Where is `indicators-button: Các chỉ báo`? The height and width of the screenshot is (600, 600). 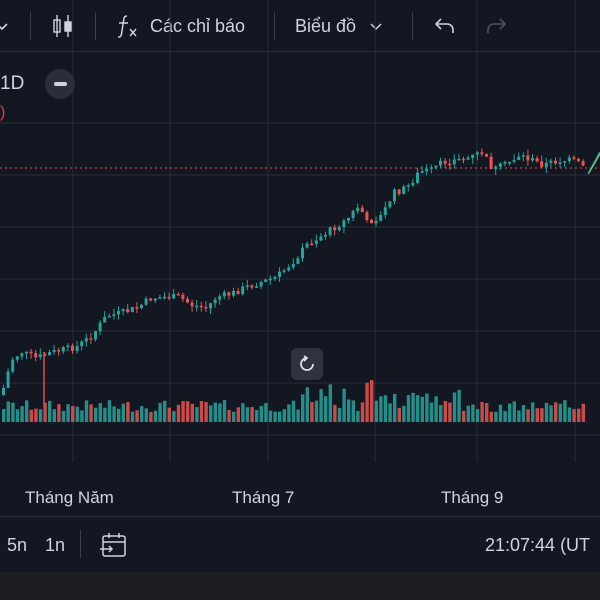
indicators-button: Các chỉ báo is located at coordinates (180, 26).